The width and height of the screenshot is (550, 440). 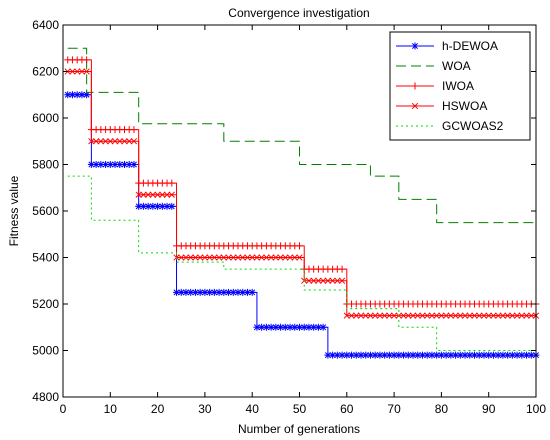 I want to click on y-tick-label: 5000, so click(x=45, y=351).